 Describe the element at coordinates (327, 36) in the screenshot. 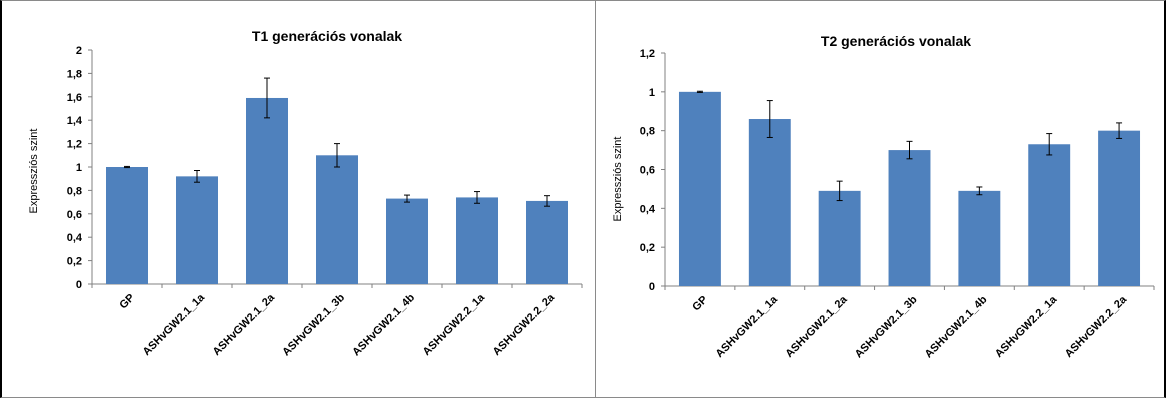

I see `chart-title: T1 generációs vonalak` at that location.